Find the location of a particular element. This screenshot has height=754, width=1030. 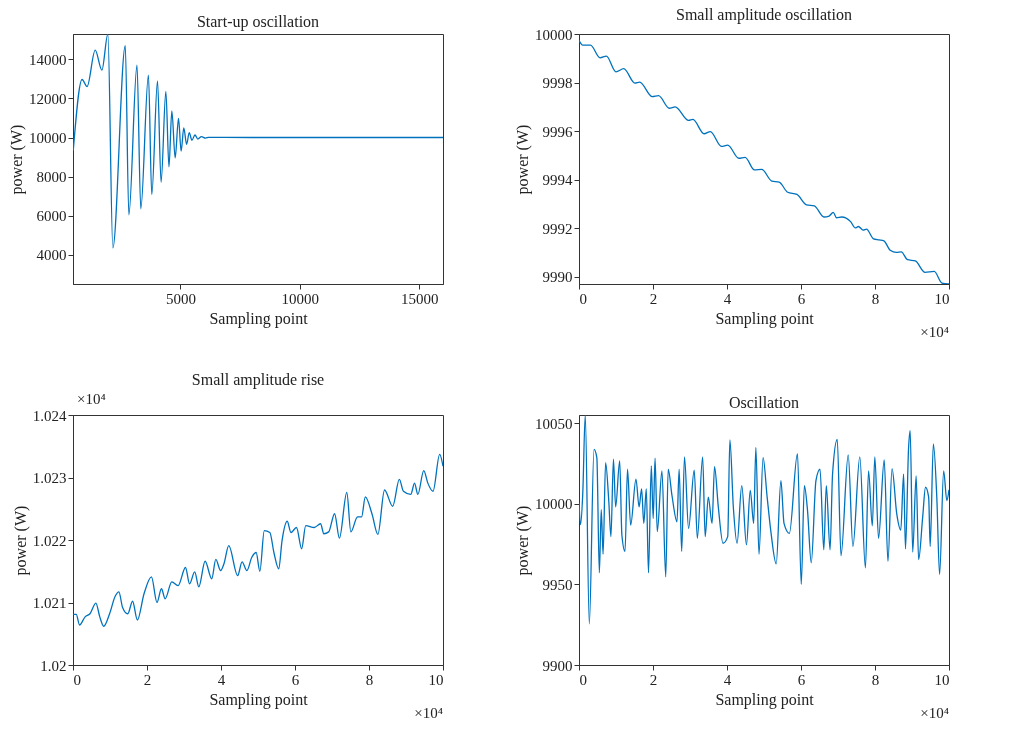

y-tick-label: 9996 is located at coordinates (557, 131).